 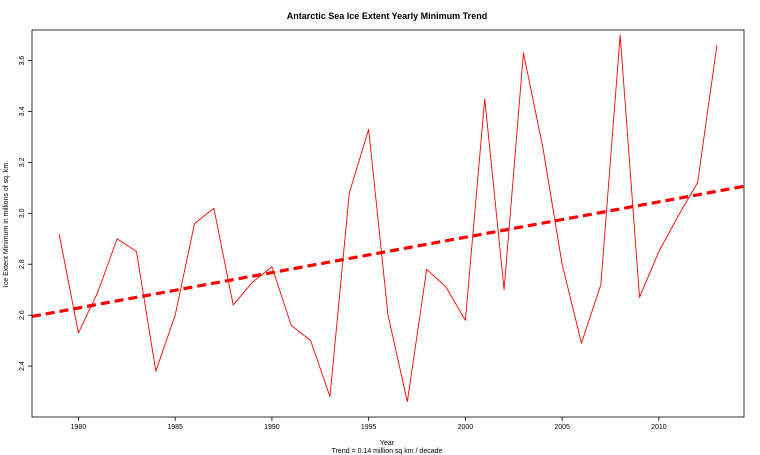 What do you see at coordinates (659, 427) in the screenshot?
I see `x-tick-label: 2010` at bounding box center [659, 427].